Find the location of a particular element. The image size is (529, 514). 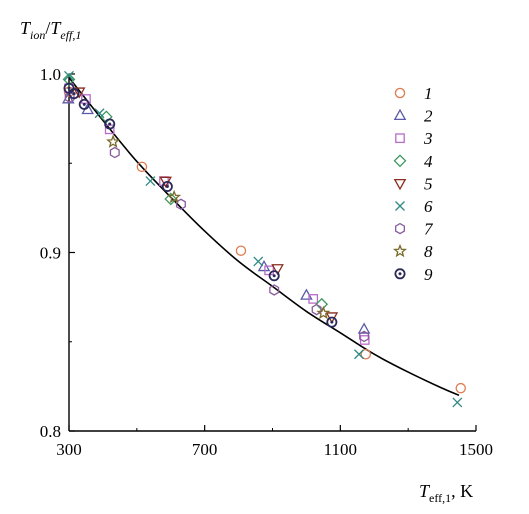

y-tick-label: 0.9 is located at coordinates (50, 253).